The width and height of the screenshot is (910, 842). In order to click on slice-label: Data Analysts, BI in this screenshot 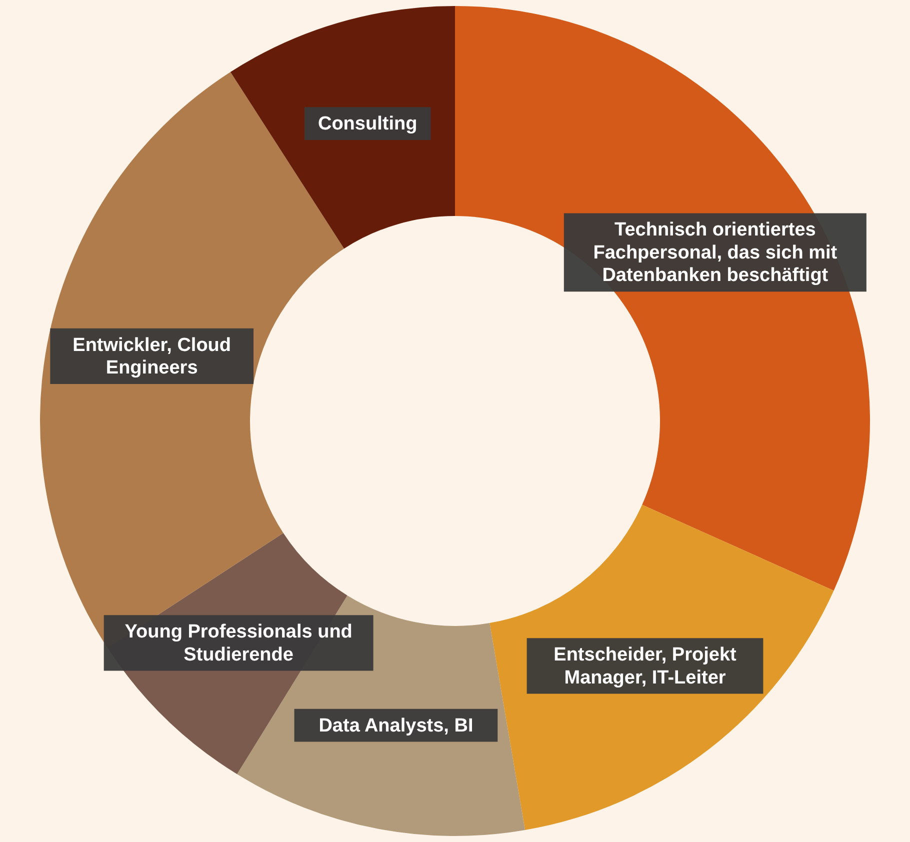, I will do `click(396, 725)`.